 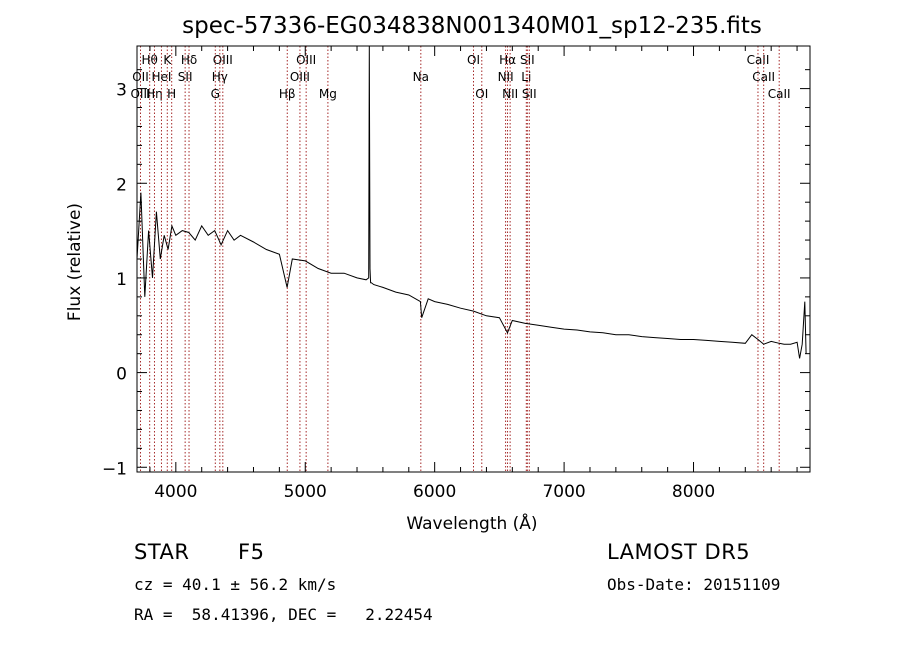 I want to click on x-axis-label: Wavelength (Å), so click(x=471, y=523).